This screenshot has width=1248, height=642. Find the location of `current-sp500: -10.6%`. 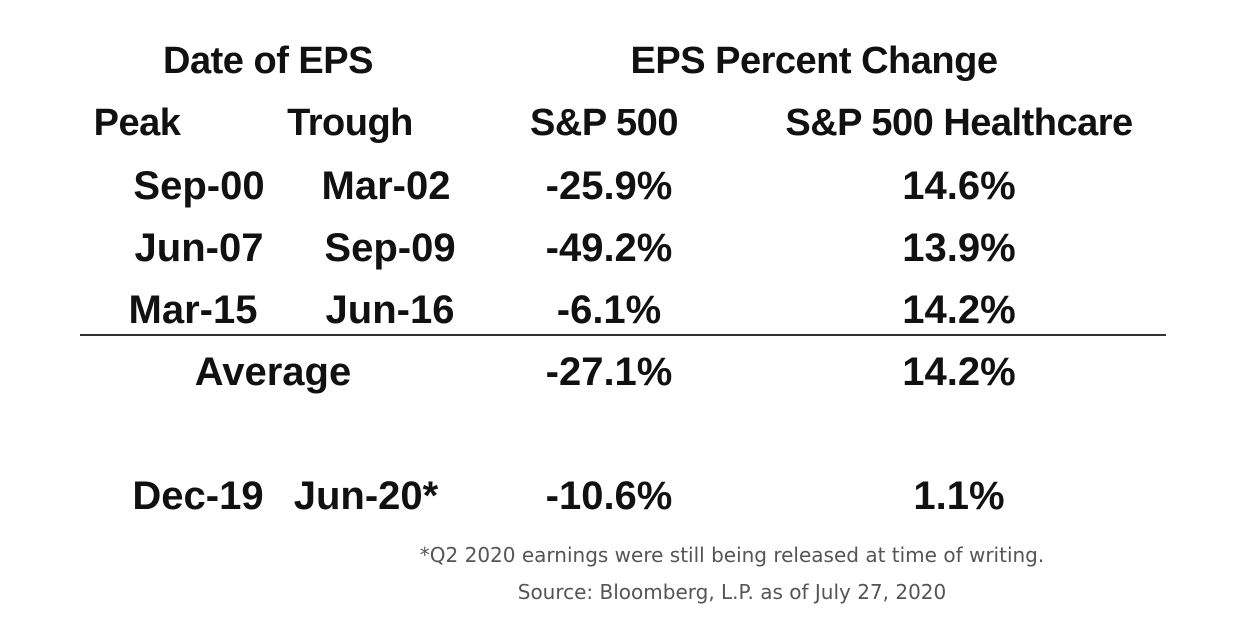

current-sp500: -10.6% is located at coordinates (609, 496).